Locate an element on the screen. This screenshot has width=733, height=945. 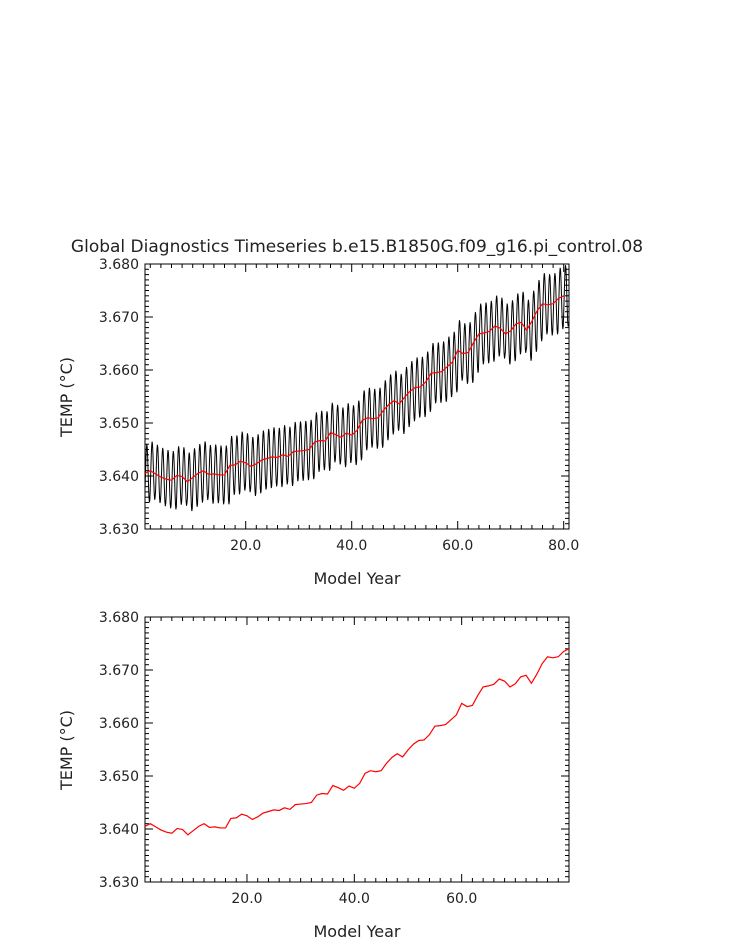
bottom-series is located at coordinates (357, 742).